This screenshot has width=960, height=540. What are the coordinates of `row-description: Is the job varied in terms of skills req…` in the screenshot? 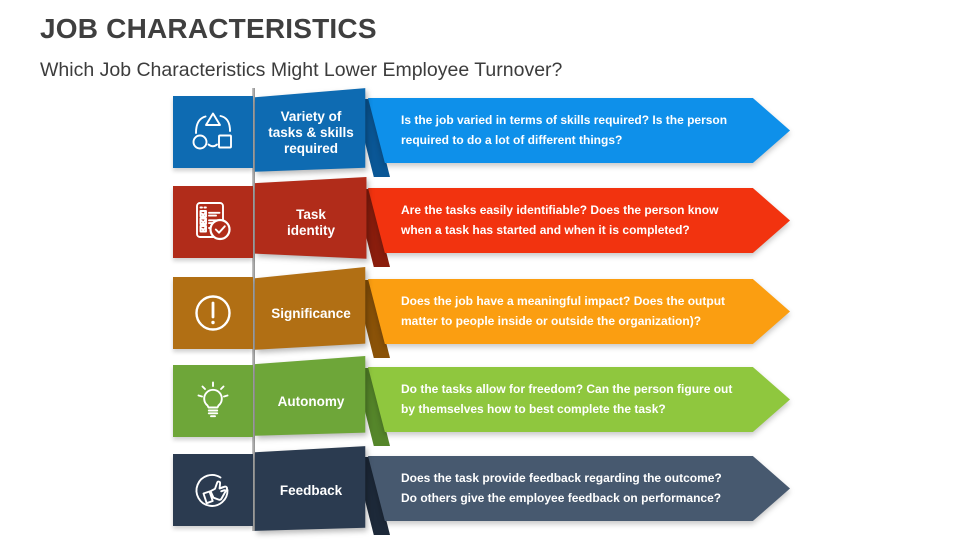 It's located at (564, 130).